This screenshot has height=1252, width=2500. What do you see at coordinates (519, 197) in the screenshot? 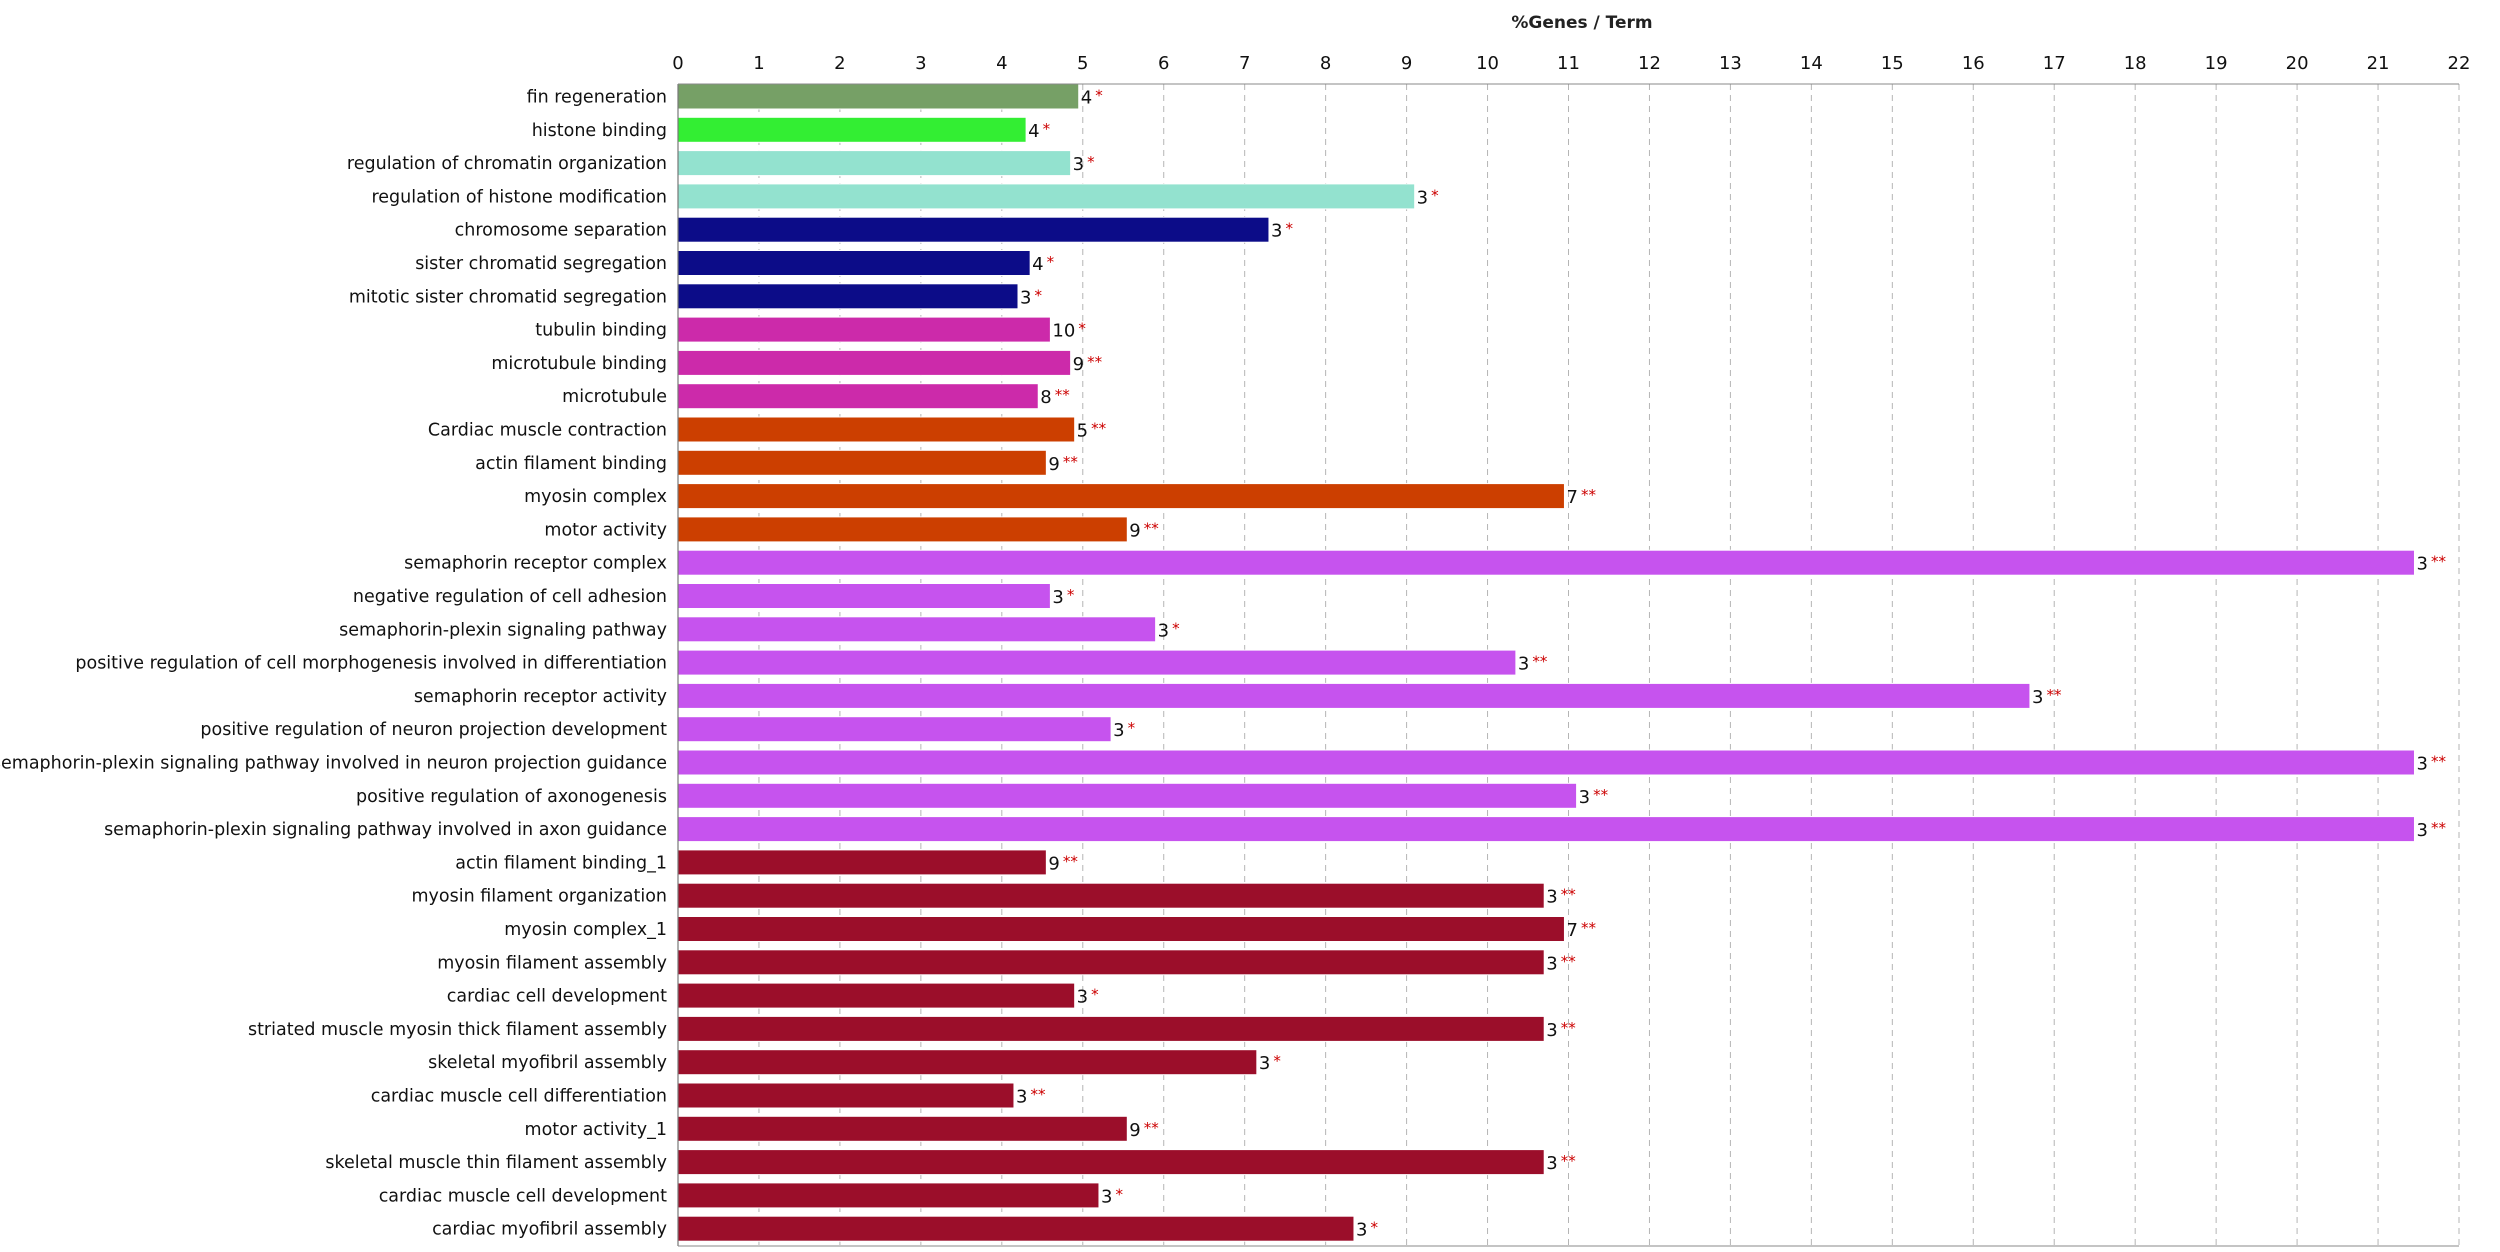
I see `category-label: regulation of histone modification` at bounding box center [519, 197].